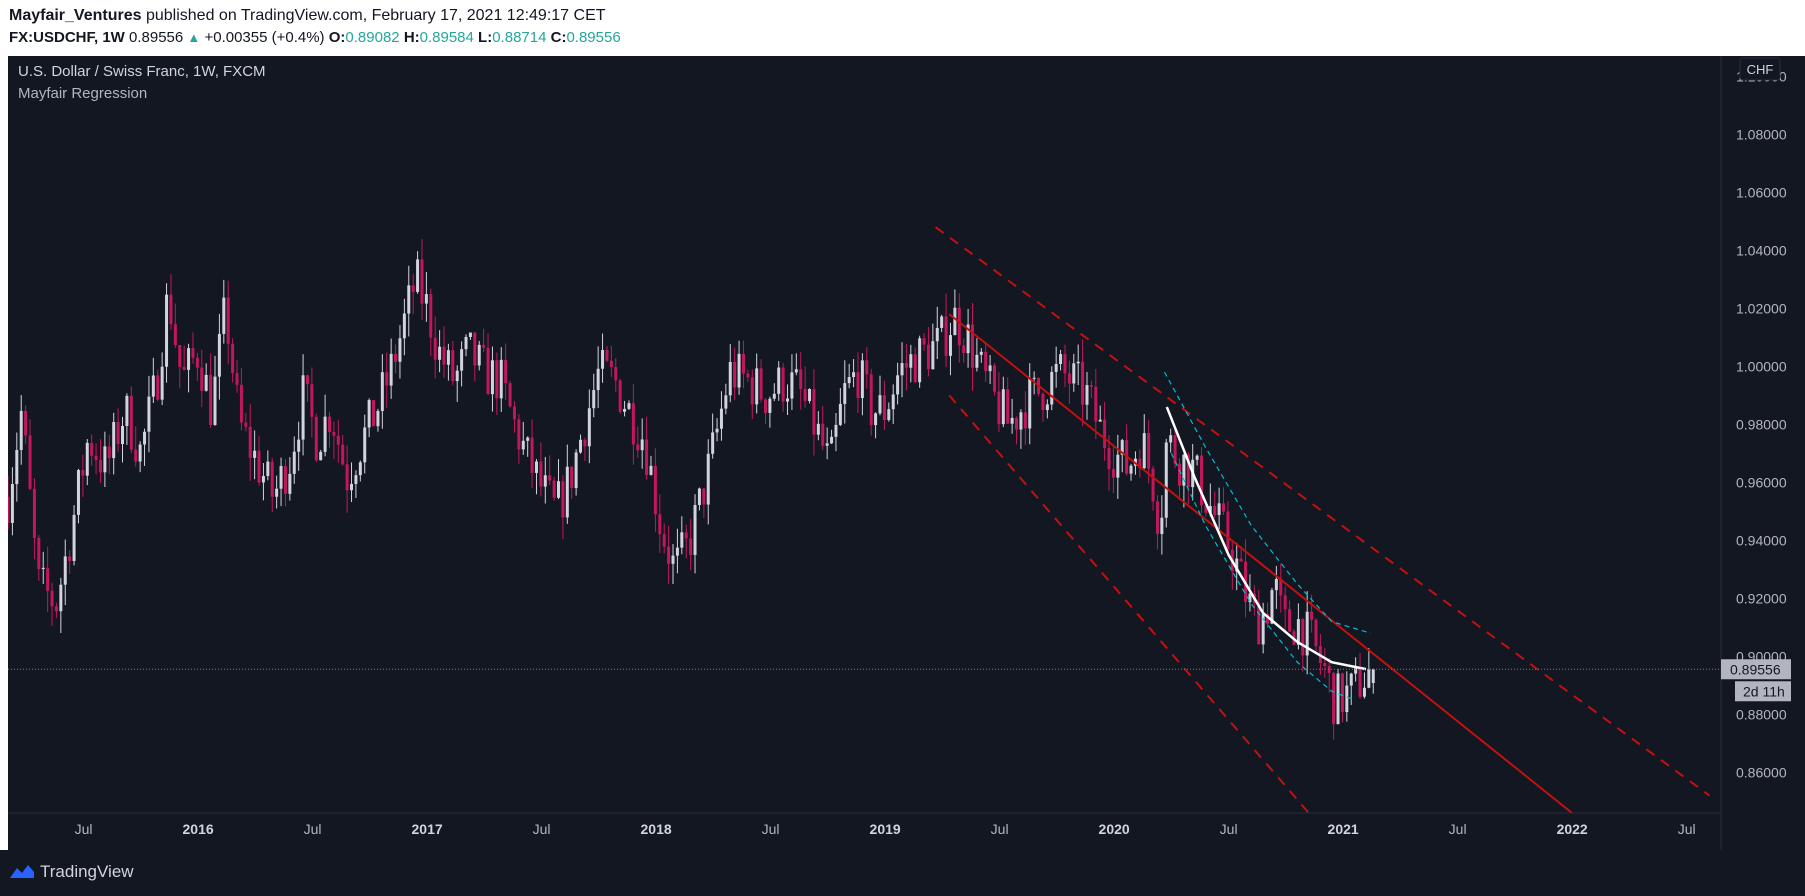 This screenshot has height=896, width=1805. I want to click on author-name: Mayfair_Ventures, so click(75, 15).